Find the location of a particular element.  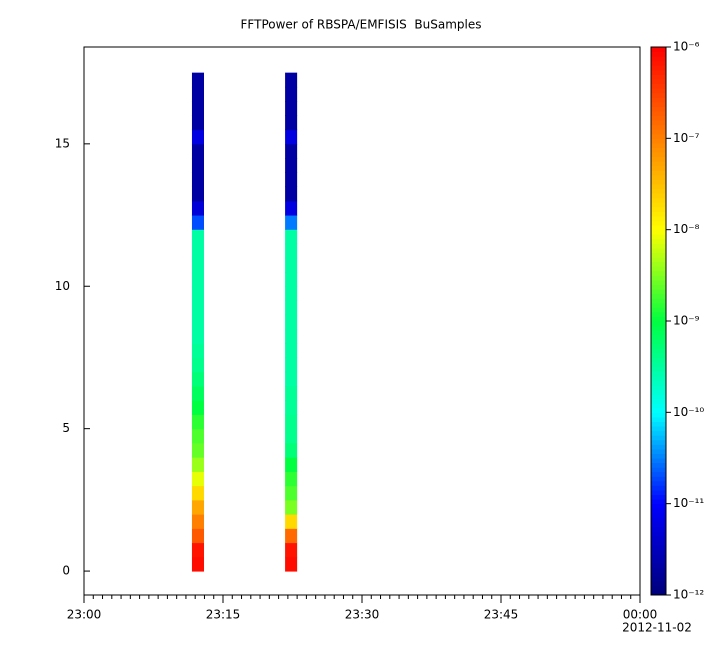

colorbar-tick-label: 10⁻⁶ is located at coordinates (686, 47).